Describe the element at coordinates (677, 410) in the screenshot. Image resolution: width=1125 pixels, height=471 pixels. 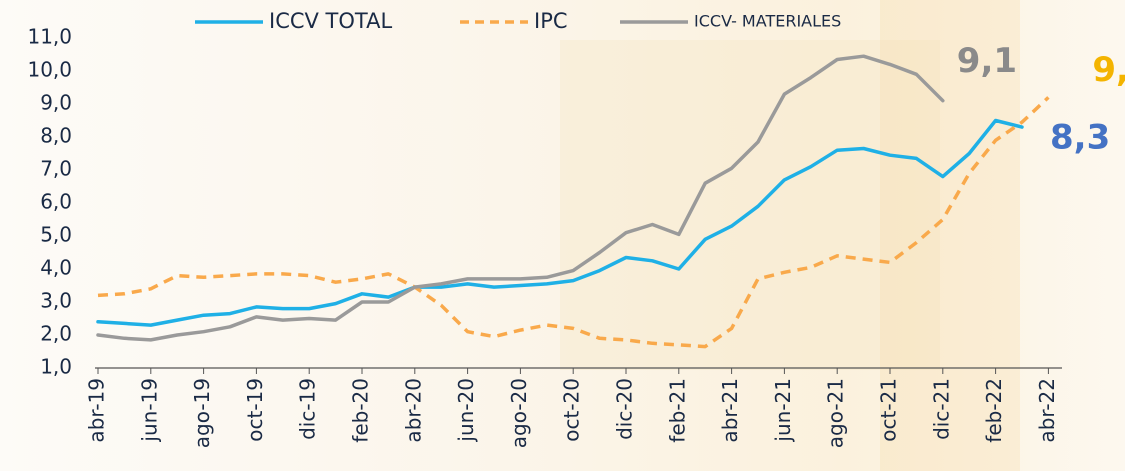
I see `x-tick-label: feb-21` at that location.